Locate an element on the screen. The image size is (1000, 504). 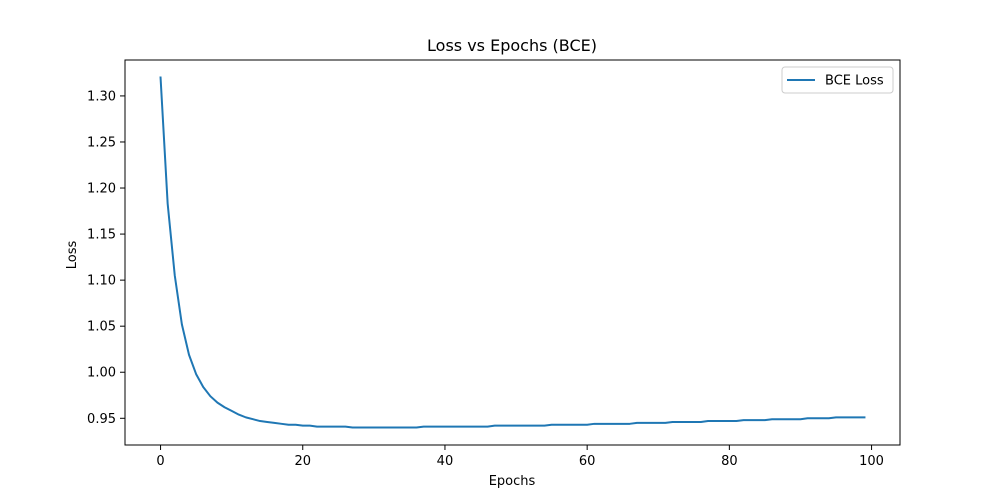
legend: BCE Loss is located at coordinates (837, 80).